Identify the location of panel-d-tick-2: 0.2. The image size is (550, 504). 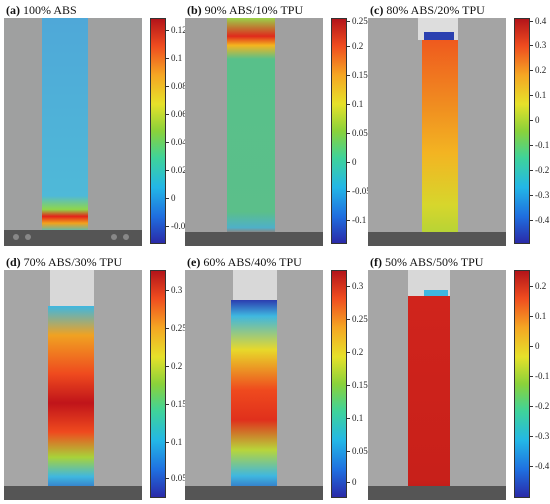
(173, 366).